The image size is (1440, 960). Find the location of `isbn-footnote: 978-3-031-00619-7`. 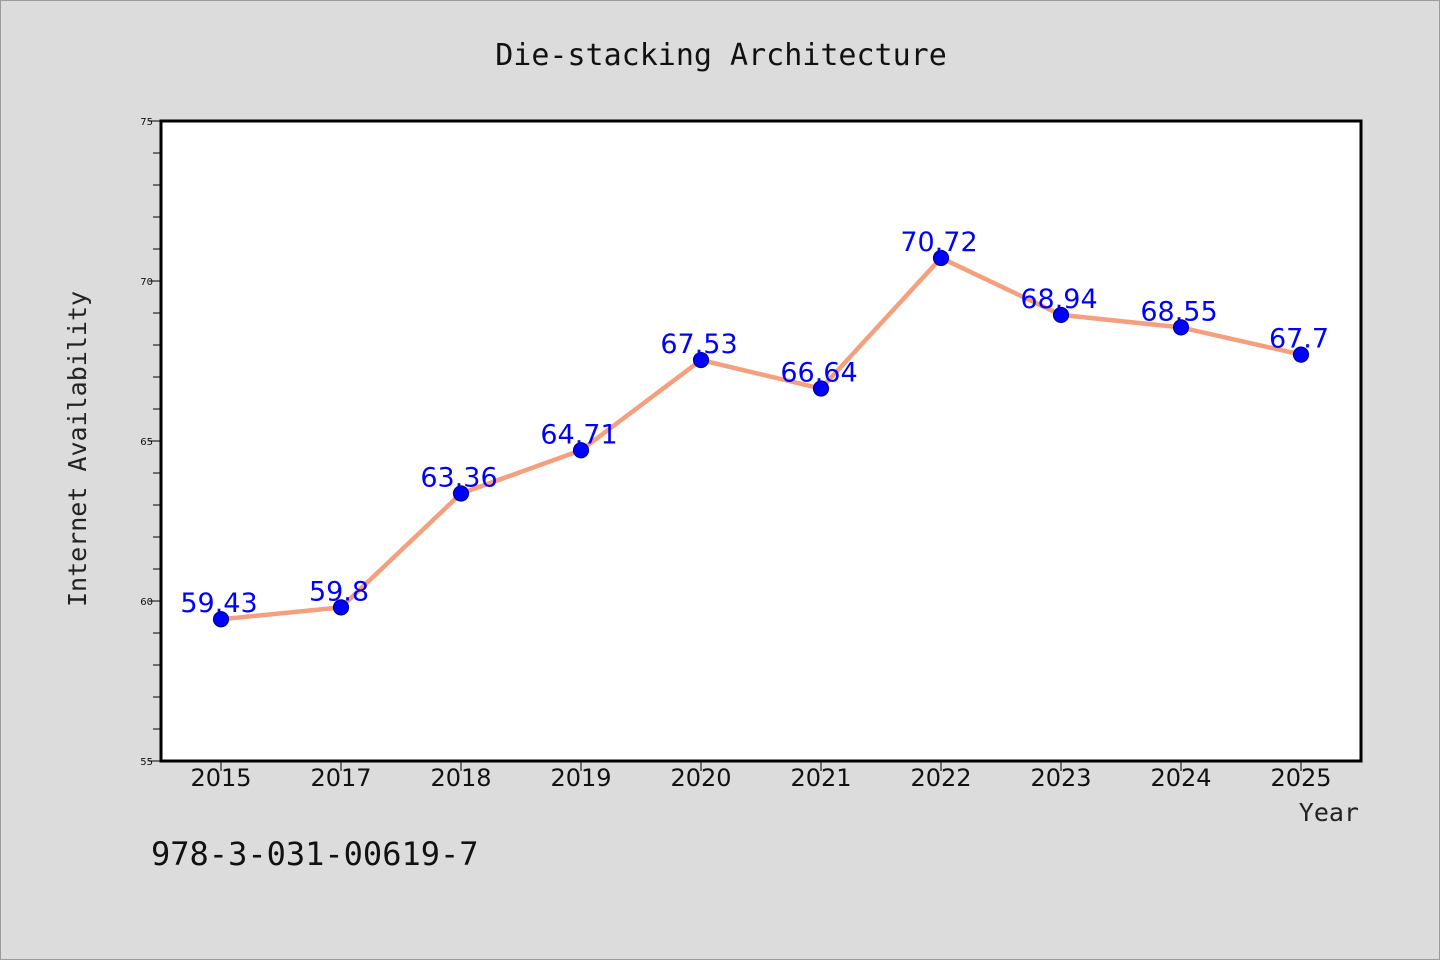

isbn-footnote: 978-3-031-00619-7 is located at coordinates (315, 854).